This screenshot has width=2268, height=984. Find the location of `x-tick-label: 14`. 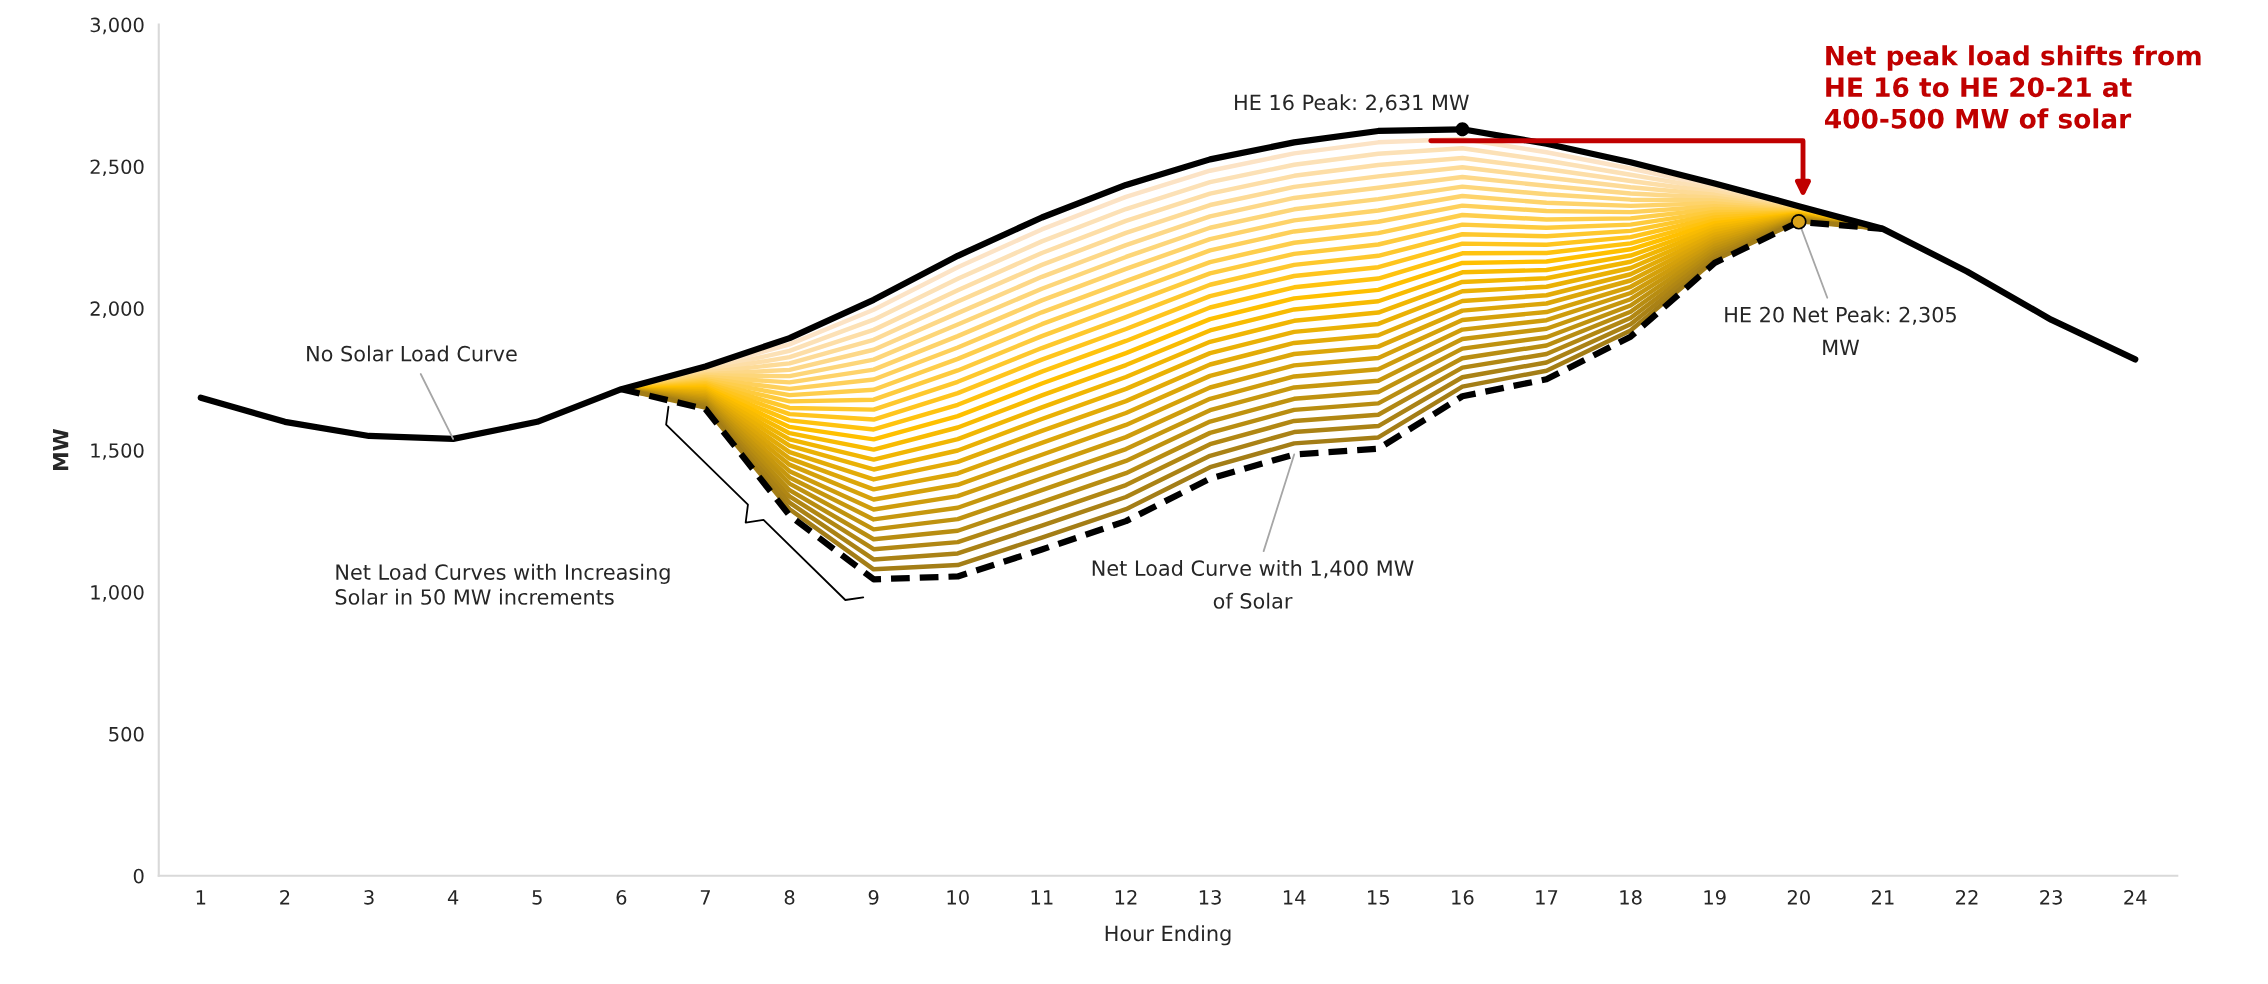

x-tick-label: 14 is located at coordinates (1294, 897).